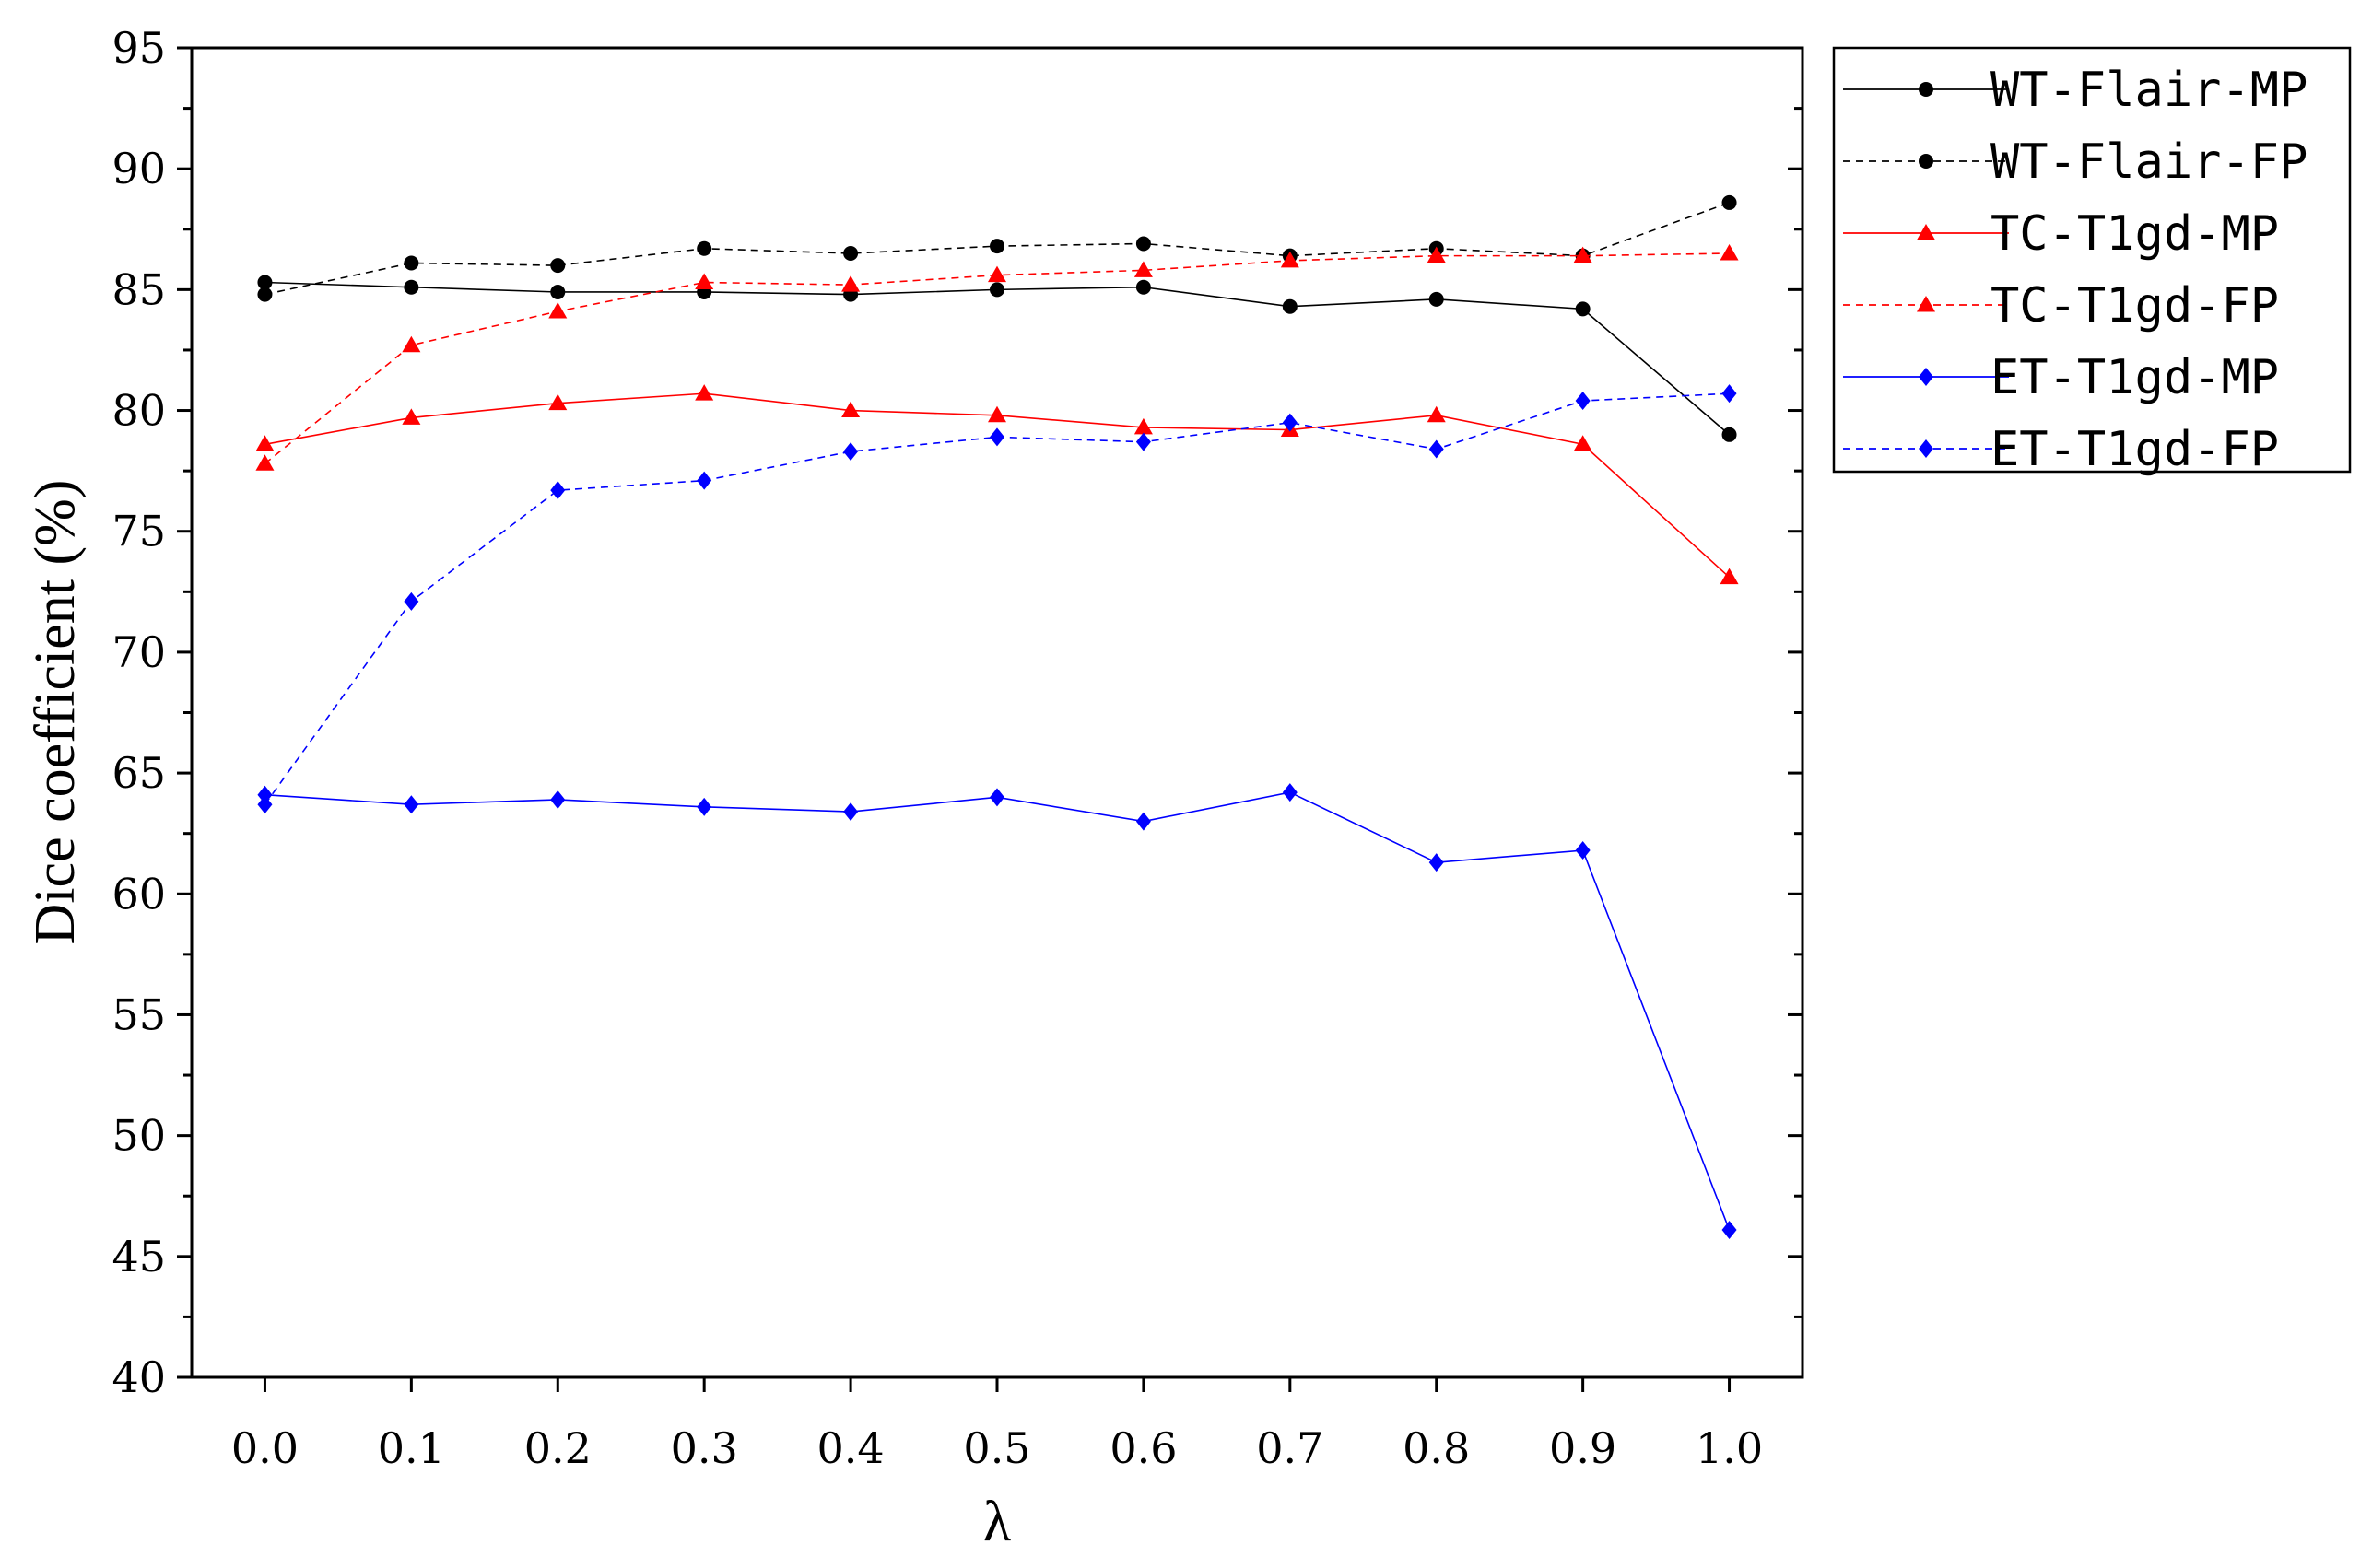  I want to click on y-tick-label: 60, so click(139, 894).